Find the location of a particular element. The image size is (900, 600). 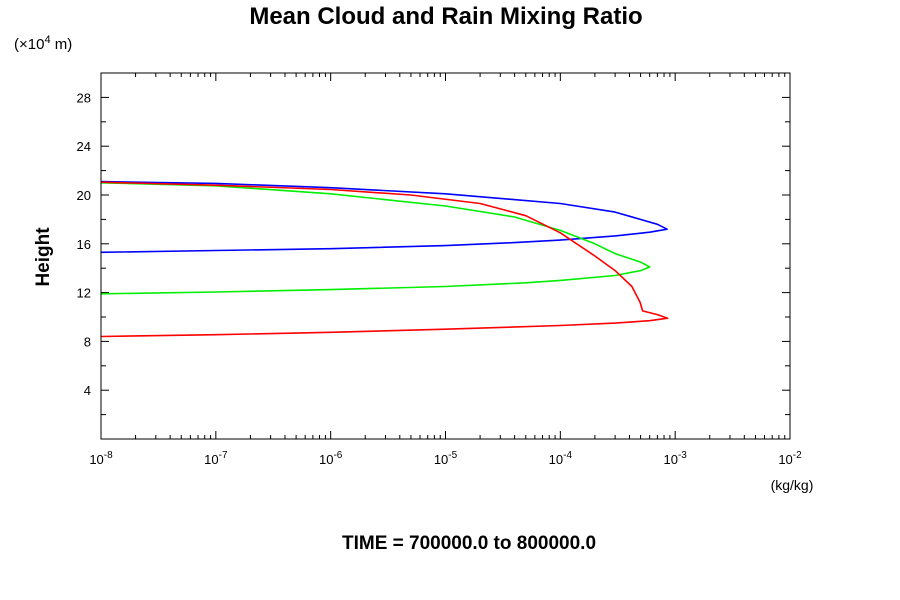

chart-subtitle: TIME = 700000.0 to 800000.0 is located at coordinates (469, 543).